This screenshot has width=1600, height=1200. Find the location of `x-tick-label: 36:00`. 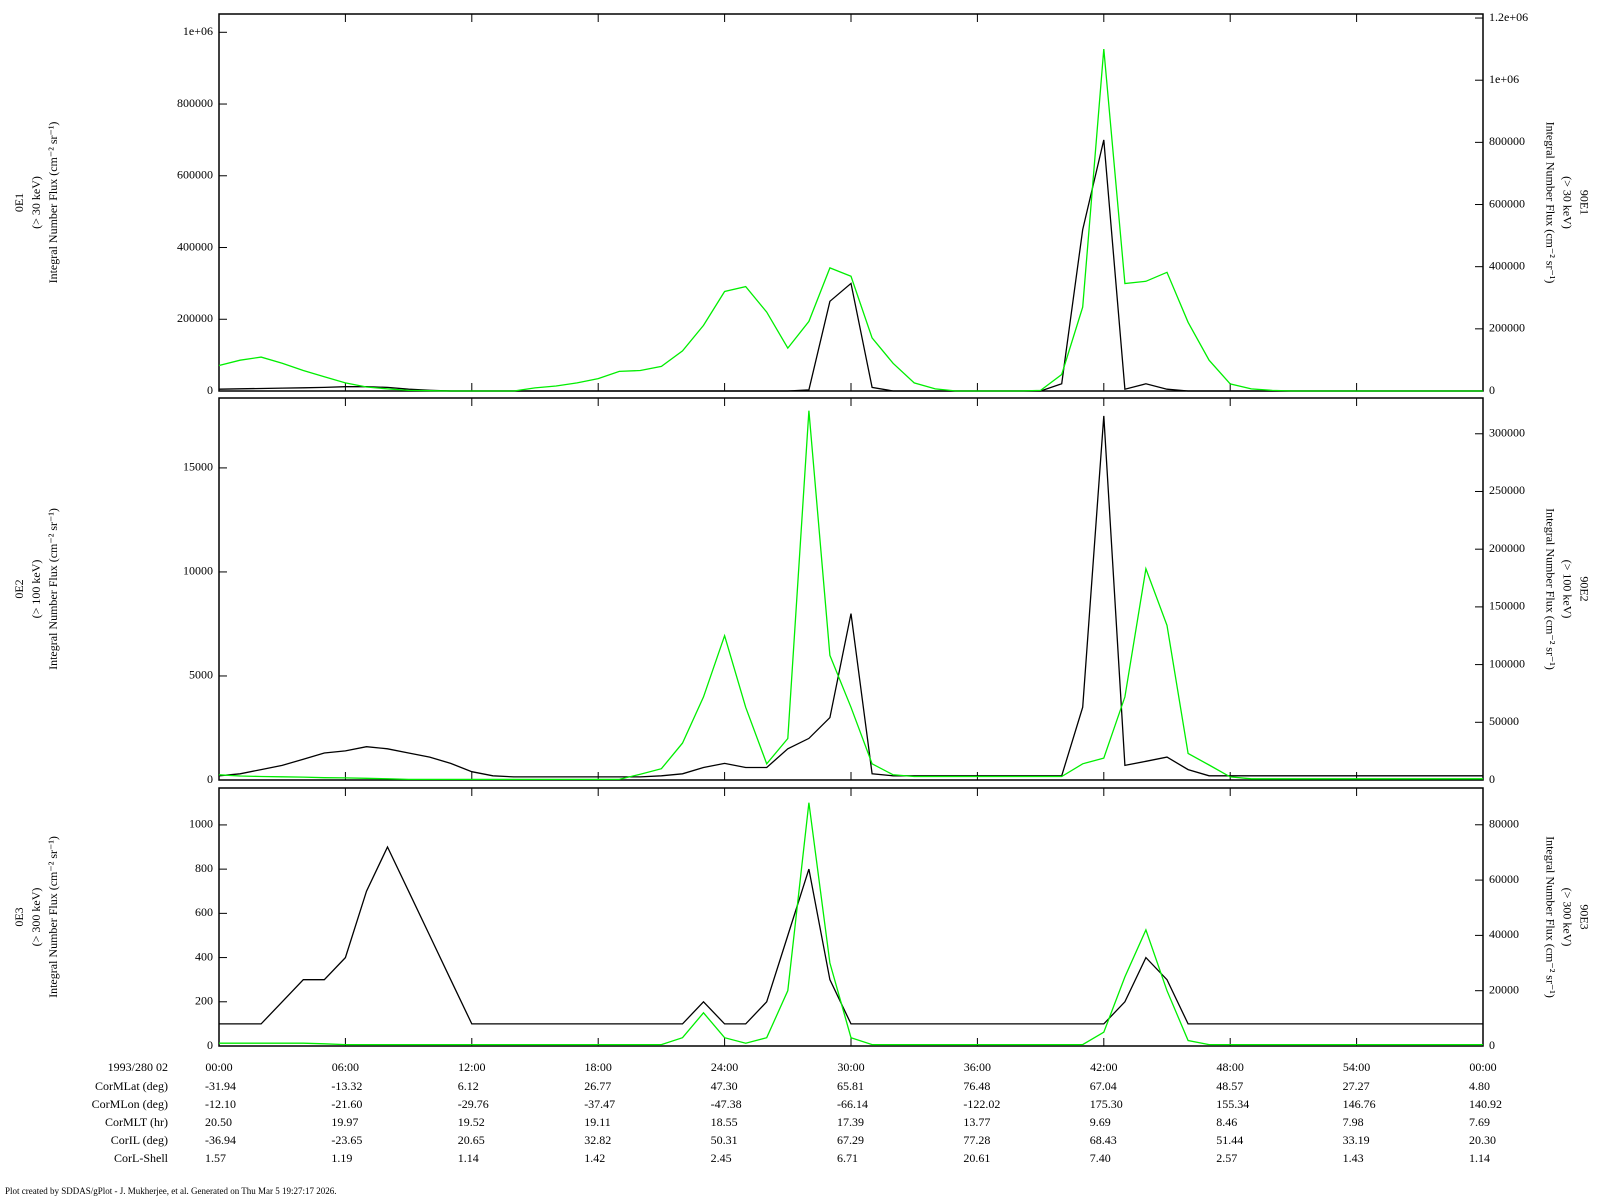

x-tick-label: 36:00 is located at coordinates (977, 1067).